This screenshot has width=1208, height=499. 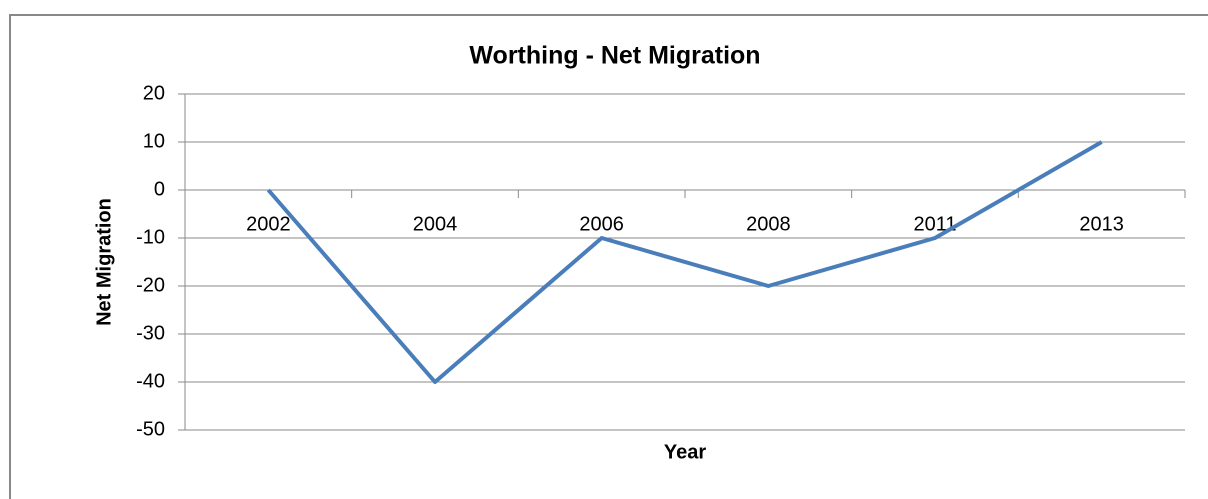 What do you see at coordinates (104, 262) in the screenshot?
I see `y-axis-label: Net Migration` at bounding box center [104, 262].